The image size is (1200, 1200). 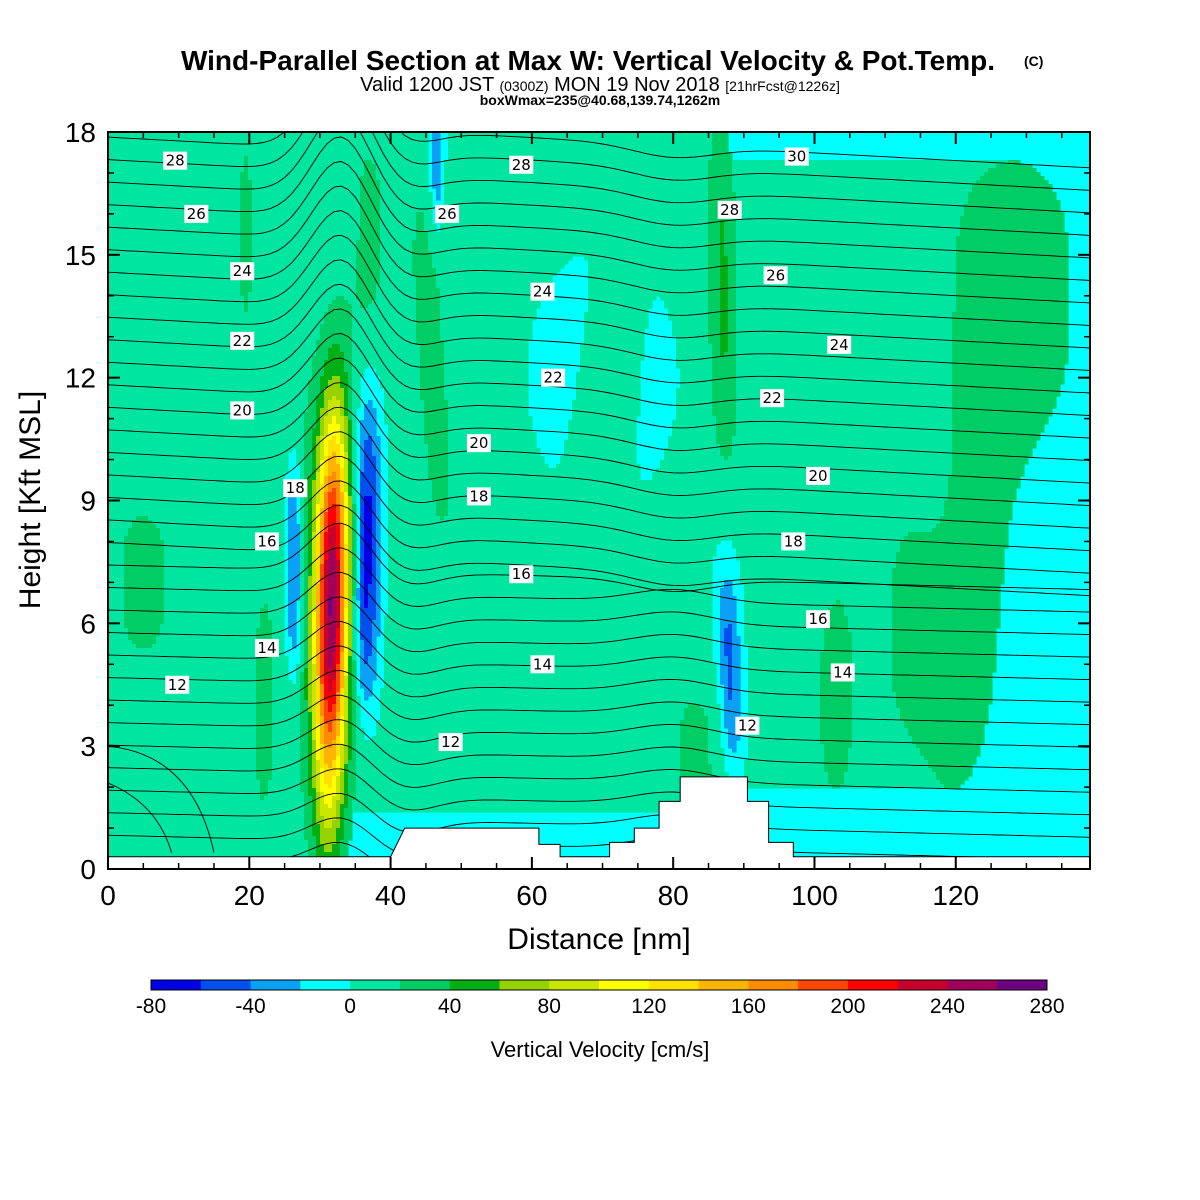 What do you see at coordinates (450, 742) in the screenshot?
I see `theta-label: 12` at bounding box center [450, 742].